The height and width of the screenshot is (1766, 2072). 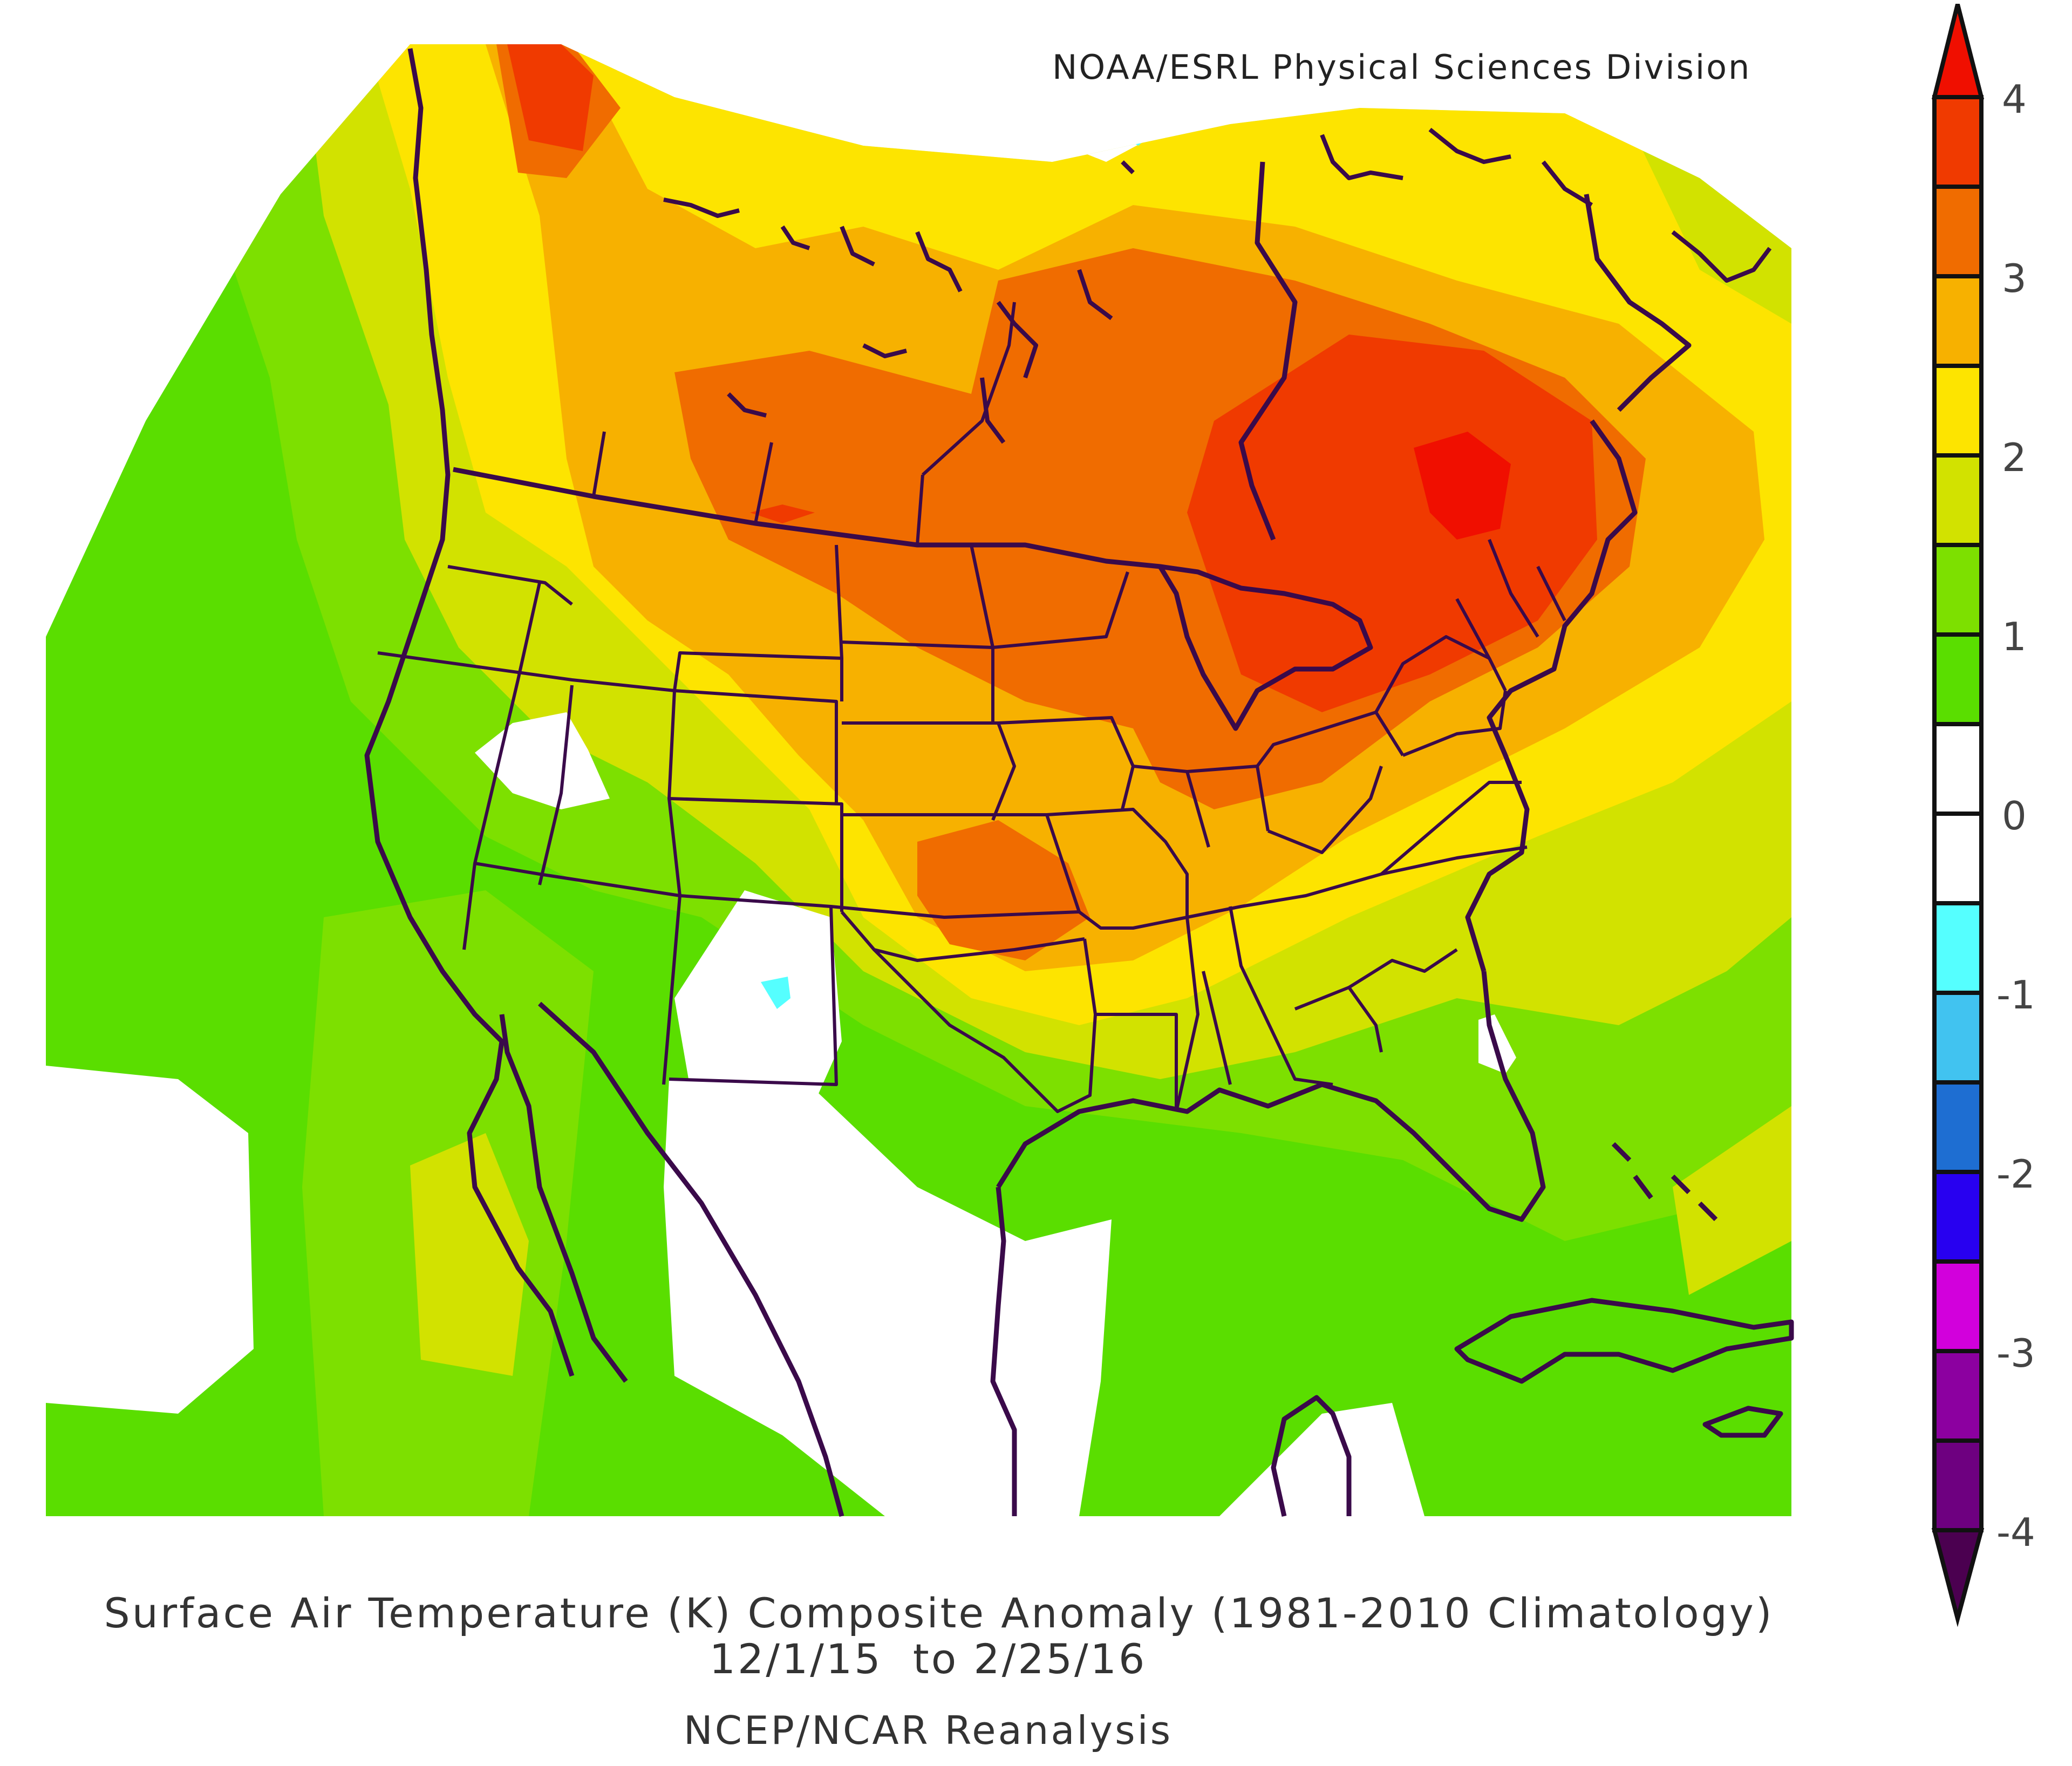 I want to click on colorbar-bin-2-2p5, so click(x=1958, y=411).